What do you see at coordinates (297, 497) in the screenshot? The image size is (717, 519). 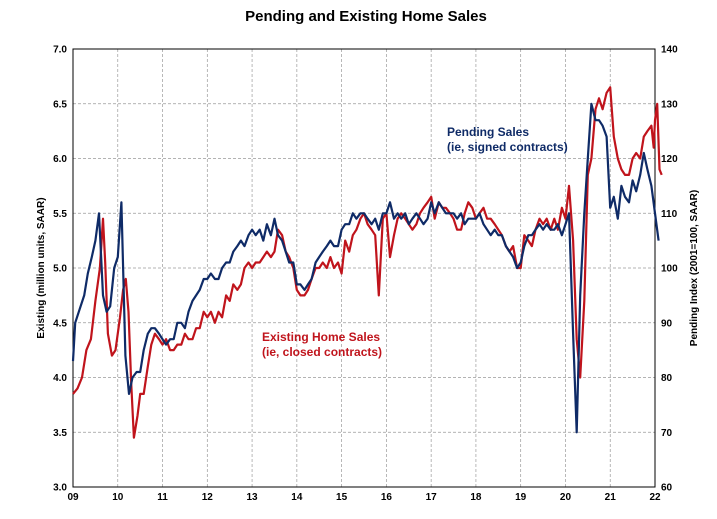 I see `x-tick-label: 14` at bounding box center [297, 497].